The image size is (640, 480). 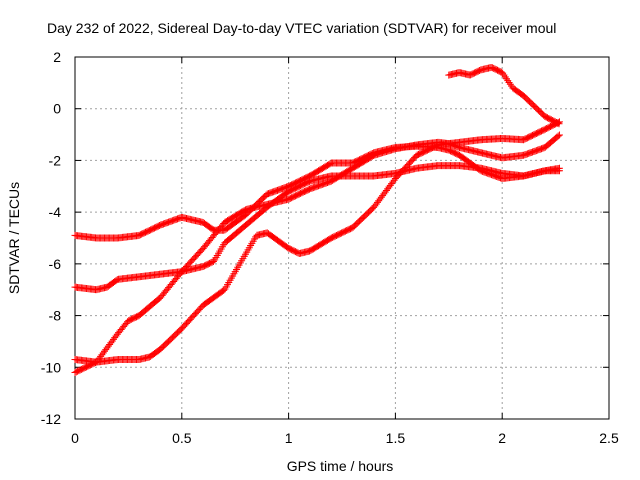 I want to click on y-tick-label: -4, so click(x=55, y=212).